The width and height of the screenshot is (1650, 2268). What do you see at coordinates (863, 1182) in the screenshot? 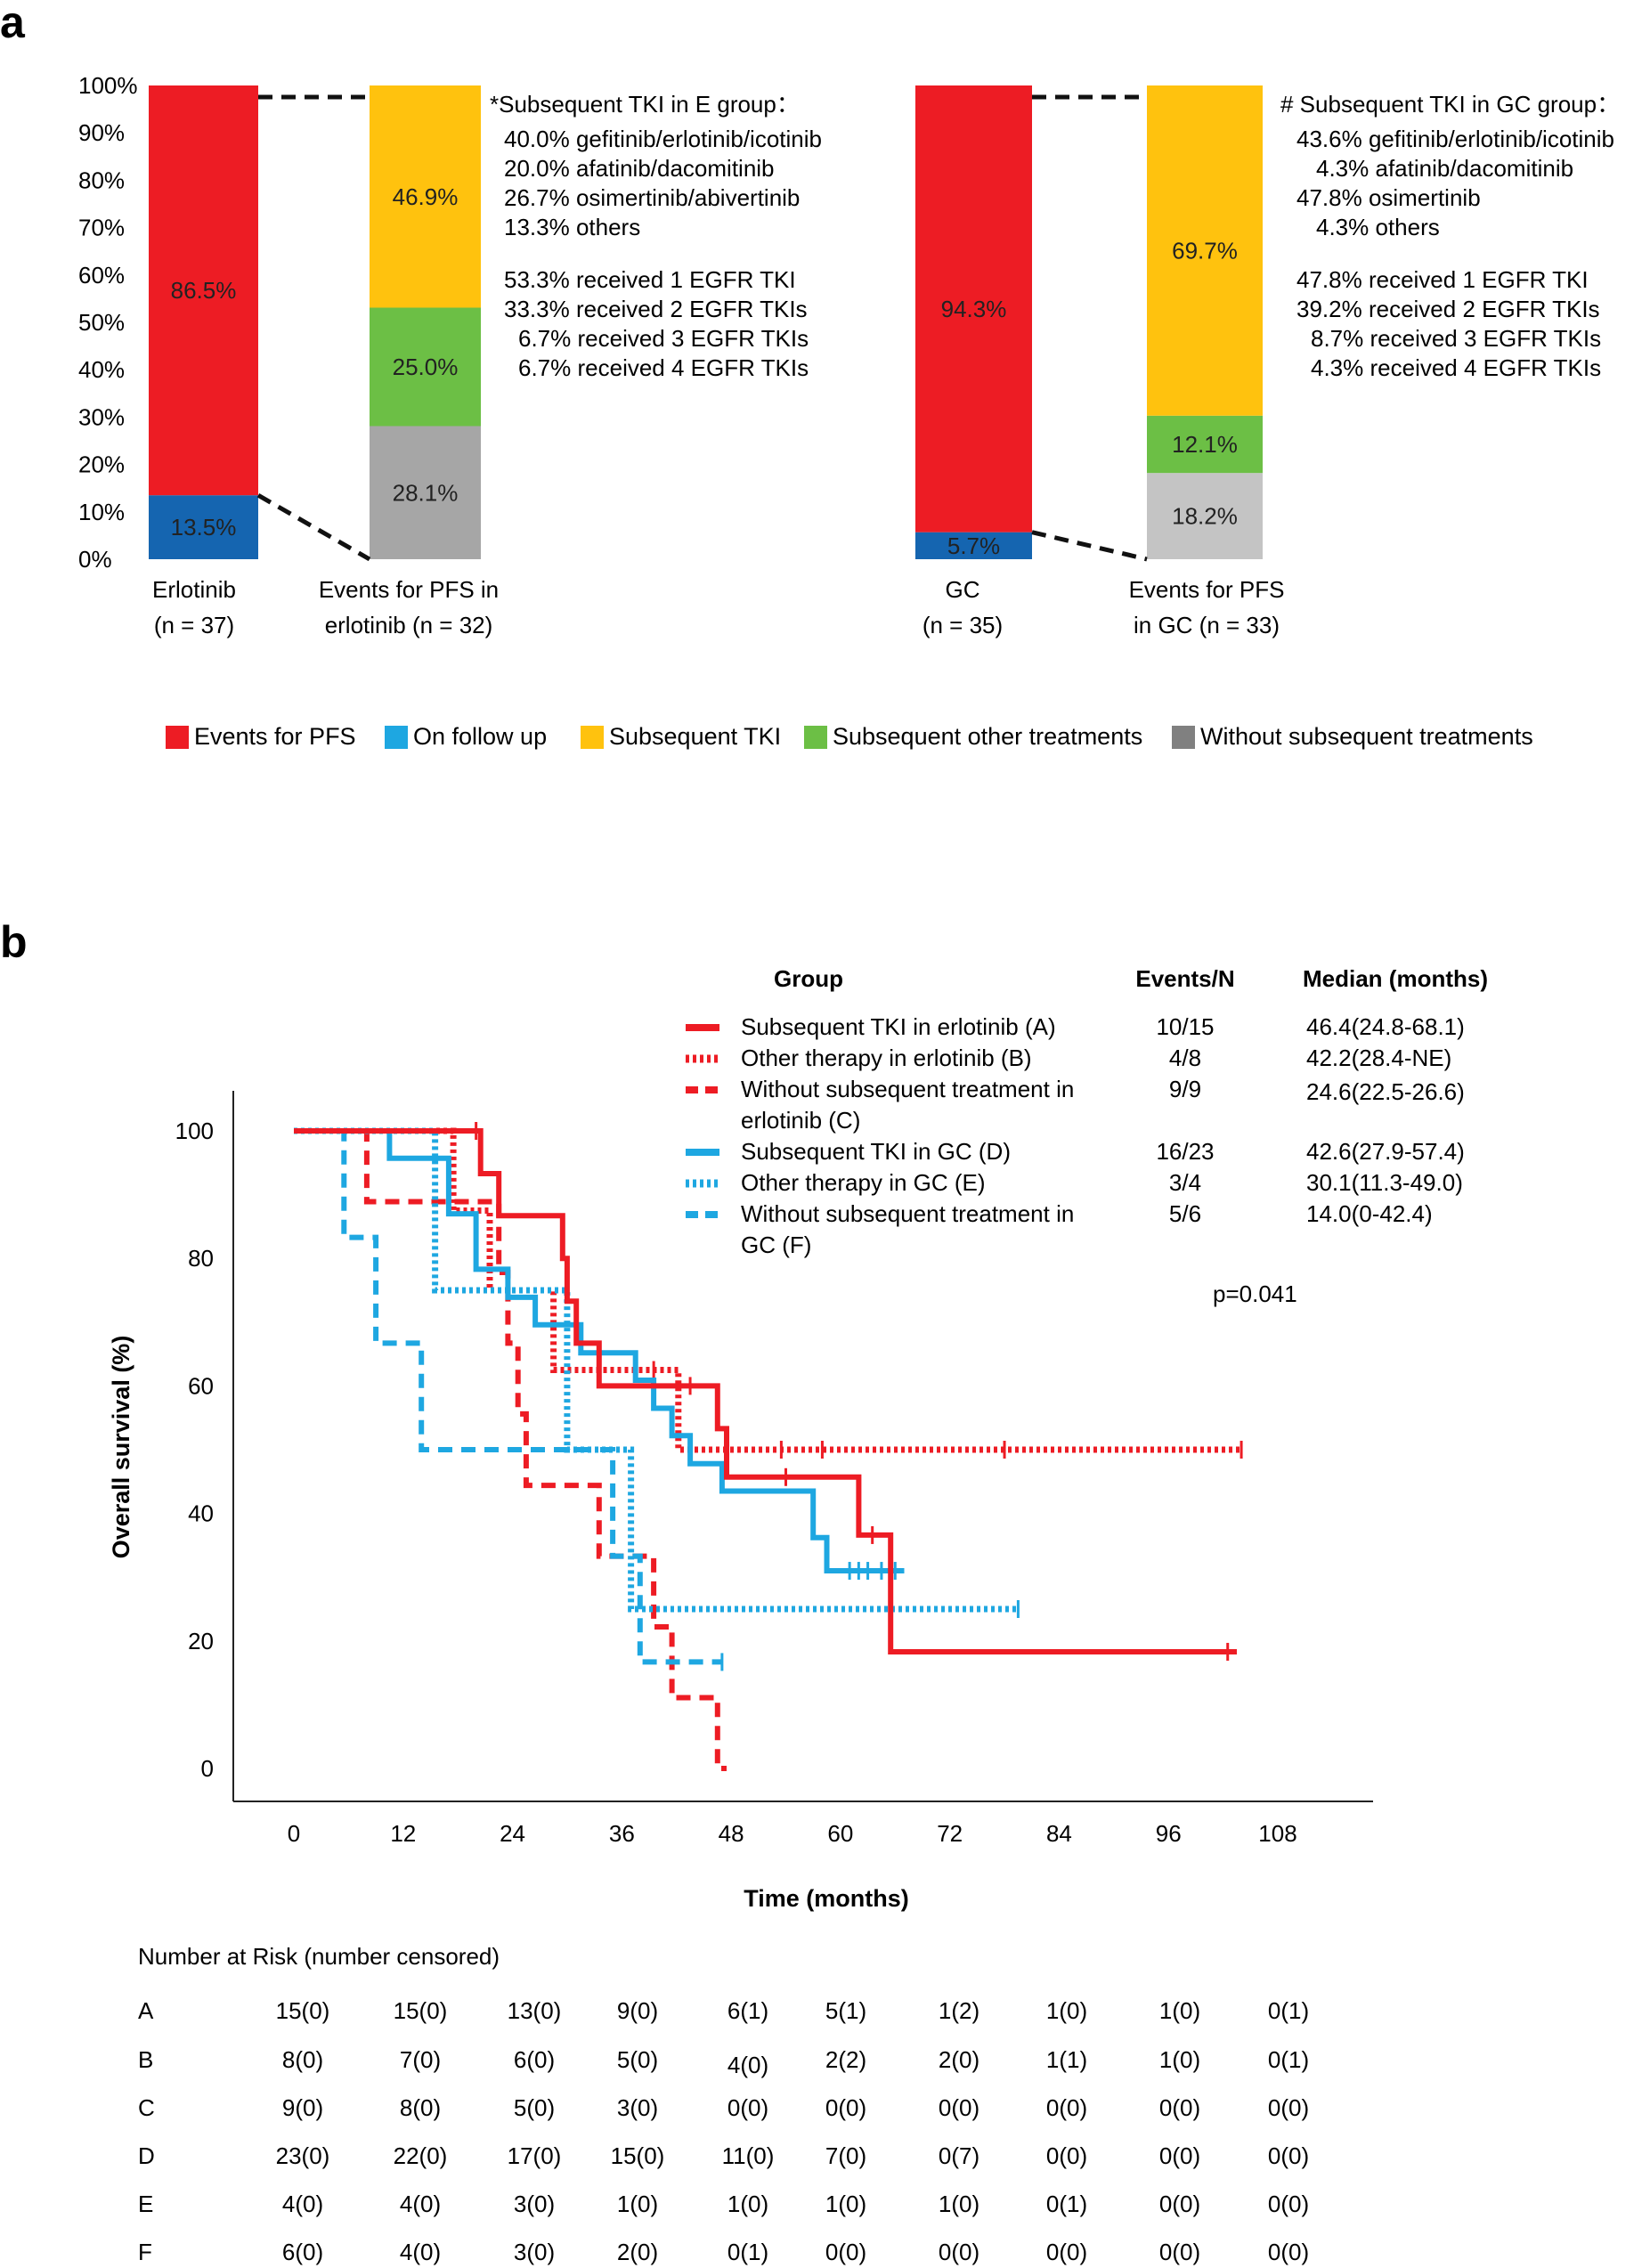
I see `legend-series-name: Other therapy in GC (E)` at bounding box center [863, 1182].